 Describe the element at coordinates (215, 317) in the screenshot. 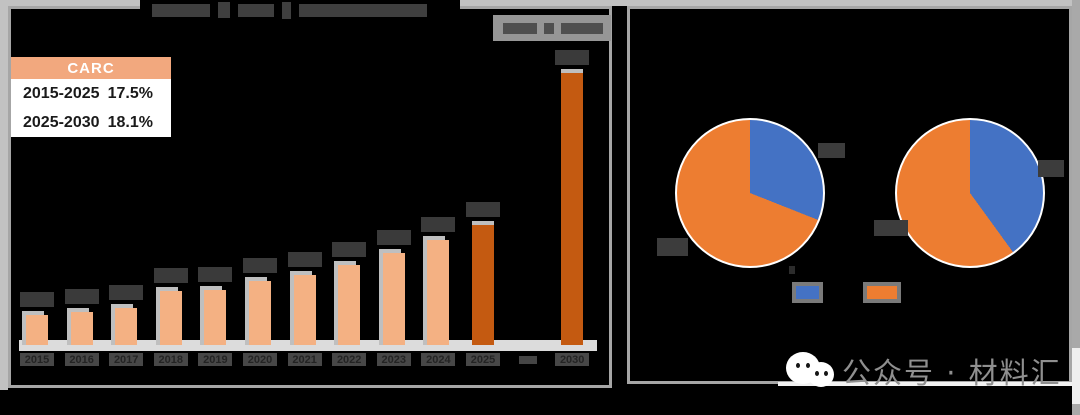

I see `bar-2019` at that location.